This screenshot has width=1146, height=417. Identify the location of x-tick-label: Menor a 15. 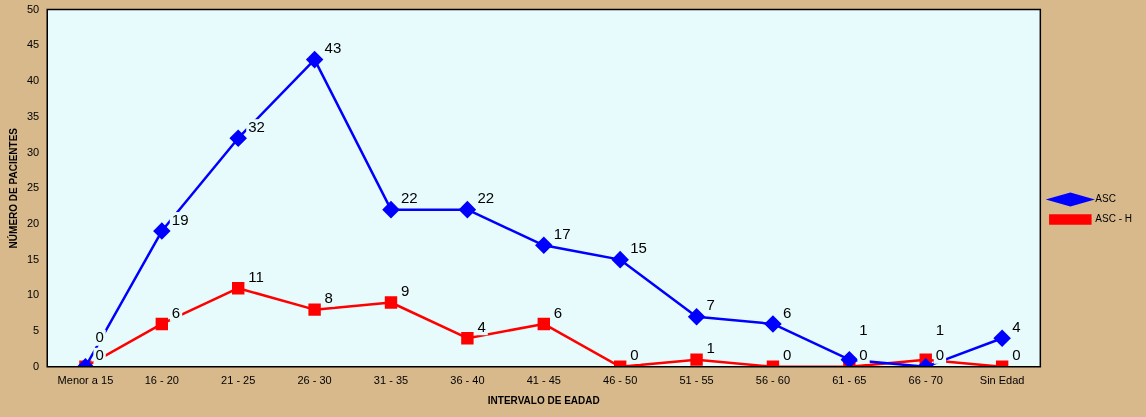
(85, 380).